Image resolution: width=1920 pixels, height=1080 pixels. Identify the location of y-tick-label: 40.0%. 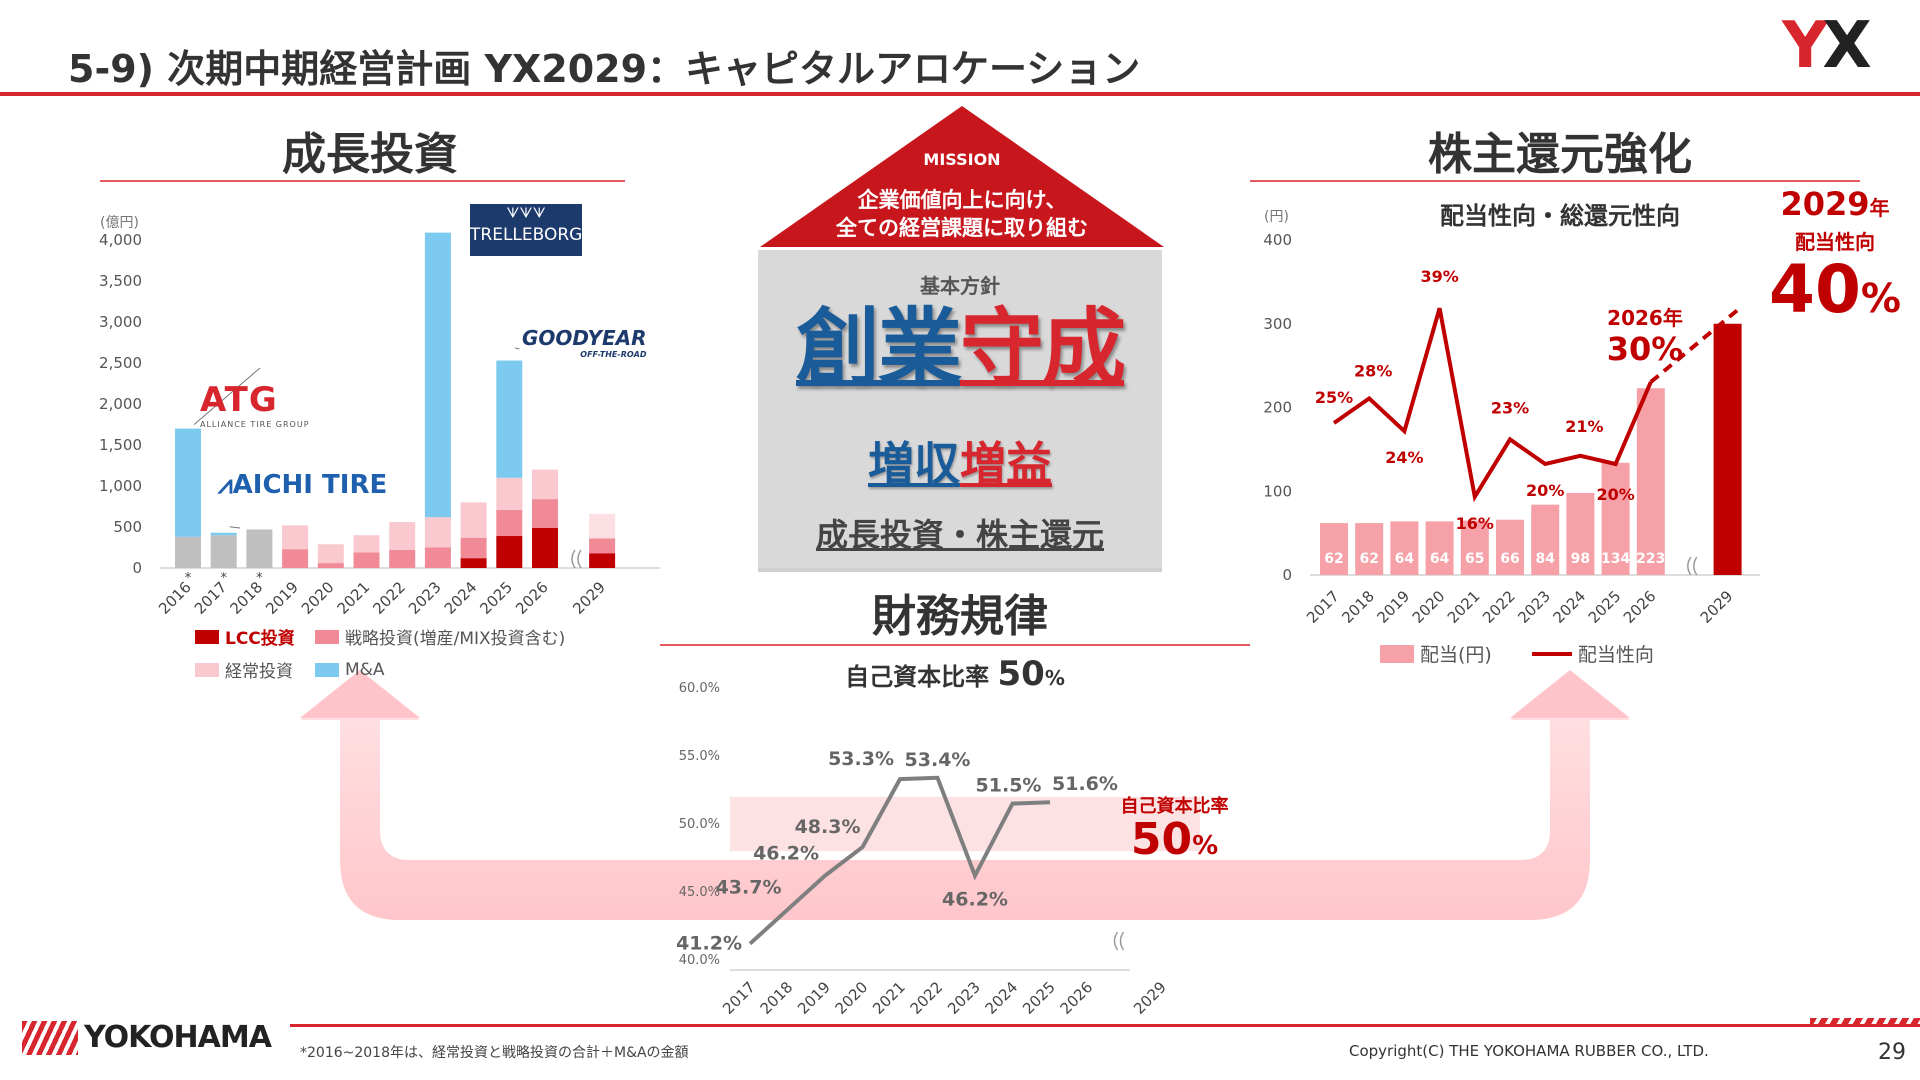
(699, 960).